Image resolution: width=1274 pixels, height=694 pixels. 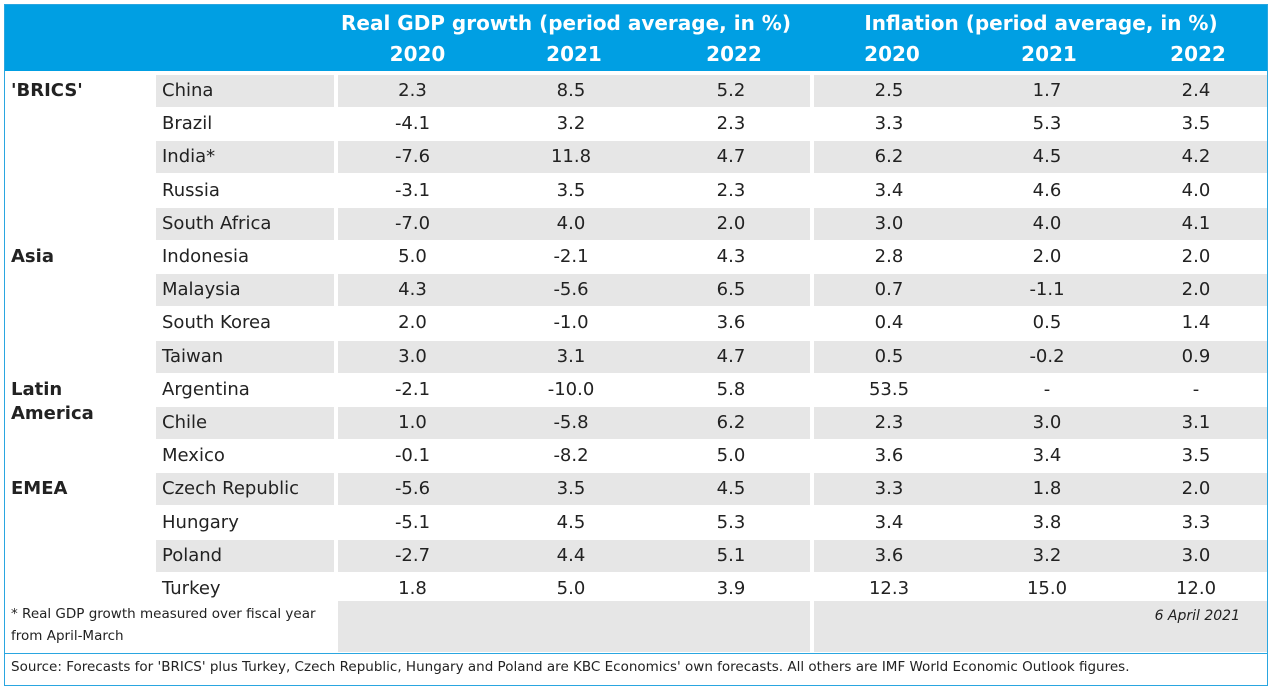 I want to click on country-cell: South Korea, so click(x=217, y=323).